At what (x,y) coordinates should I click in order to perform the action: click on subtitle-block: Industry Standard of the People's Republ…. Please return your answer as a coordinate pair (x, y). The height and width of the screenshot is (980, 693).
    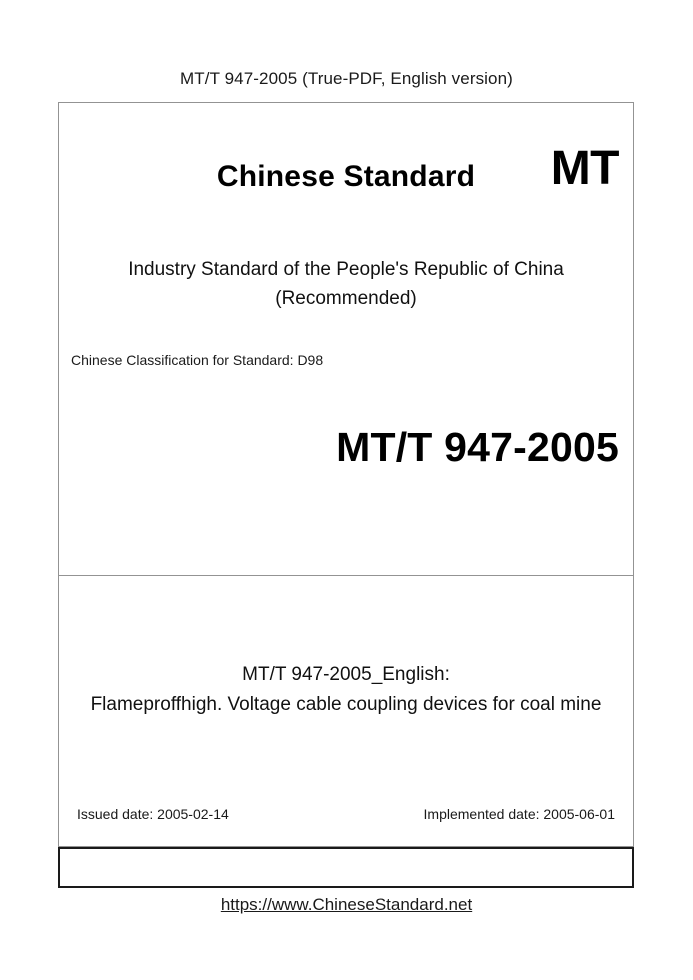
    Looking at the image, I should click on (346, 284).